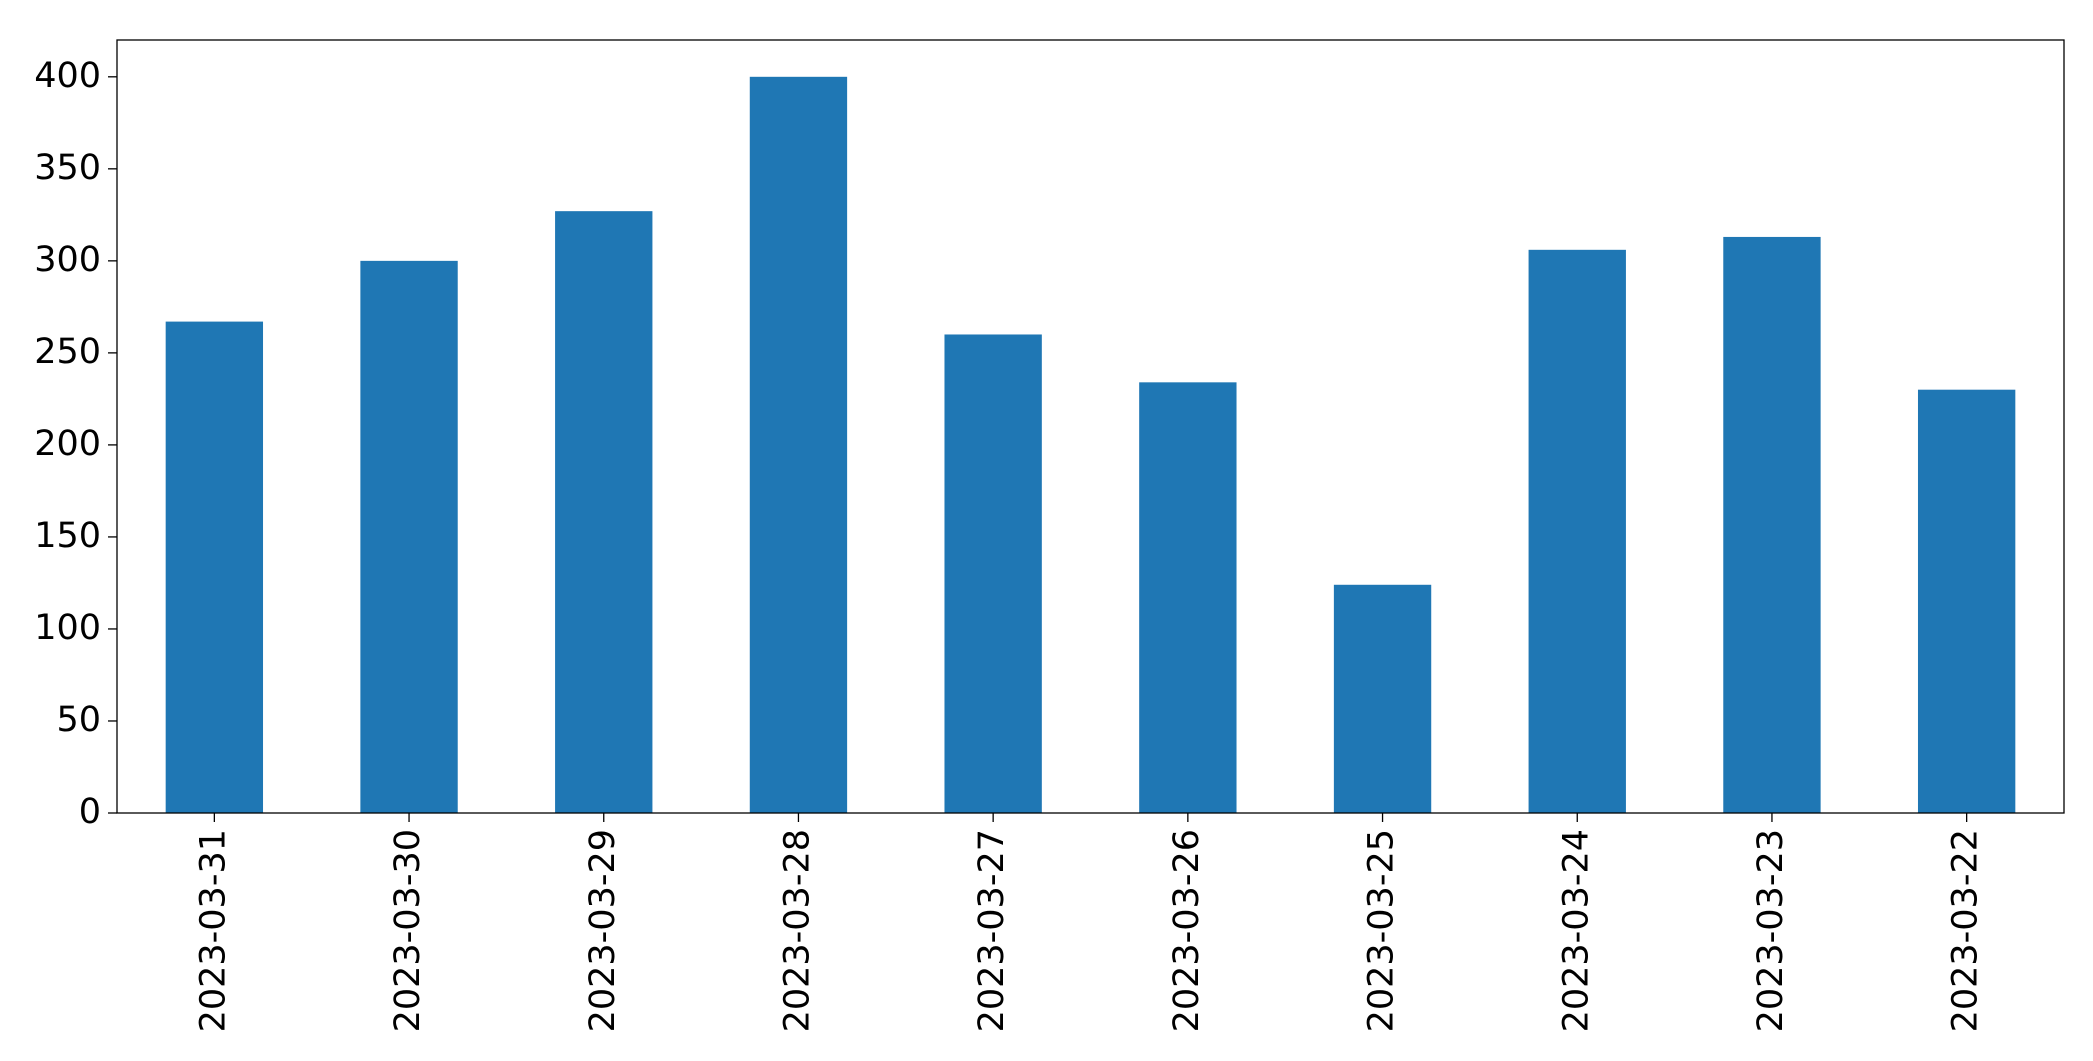  Describe the element at coordinates (67, 168) in the screenshot. I see `y-tick-label: 350` at that location.